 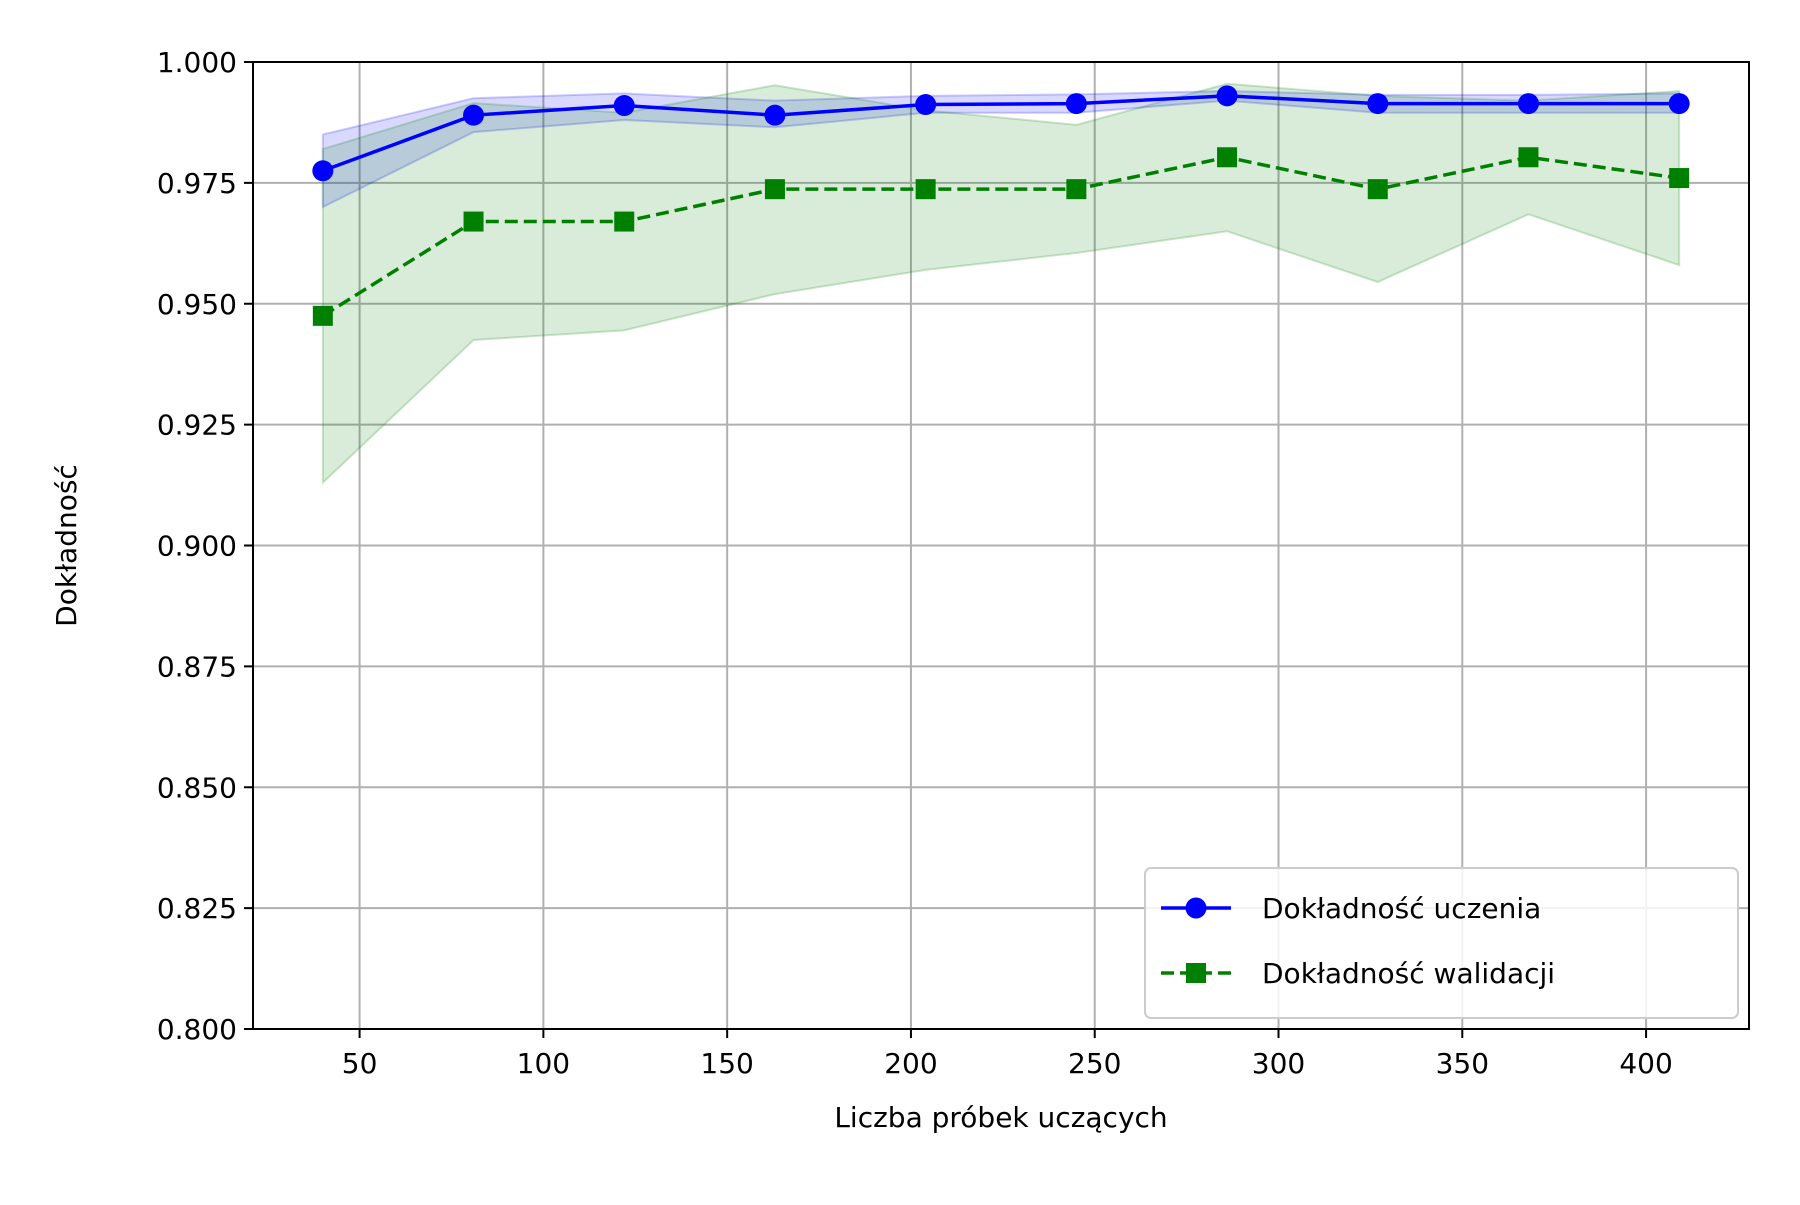 I want to click on x-tick-label: 400, so click(x=1645, y=1063).